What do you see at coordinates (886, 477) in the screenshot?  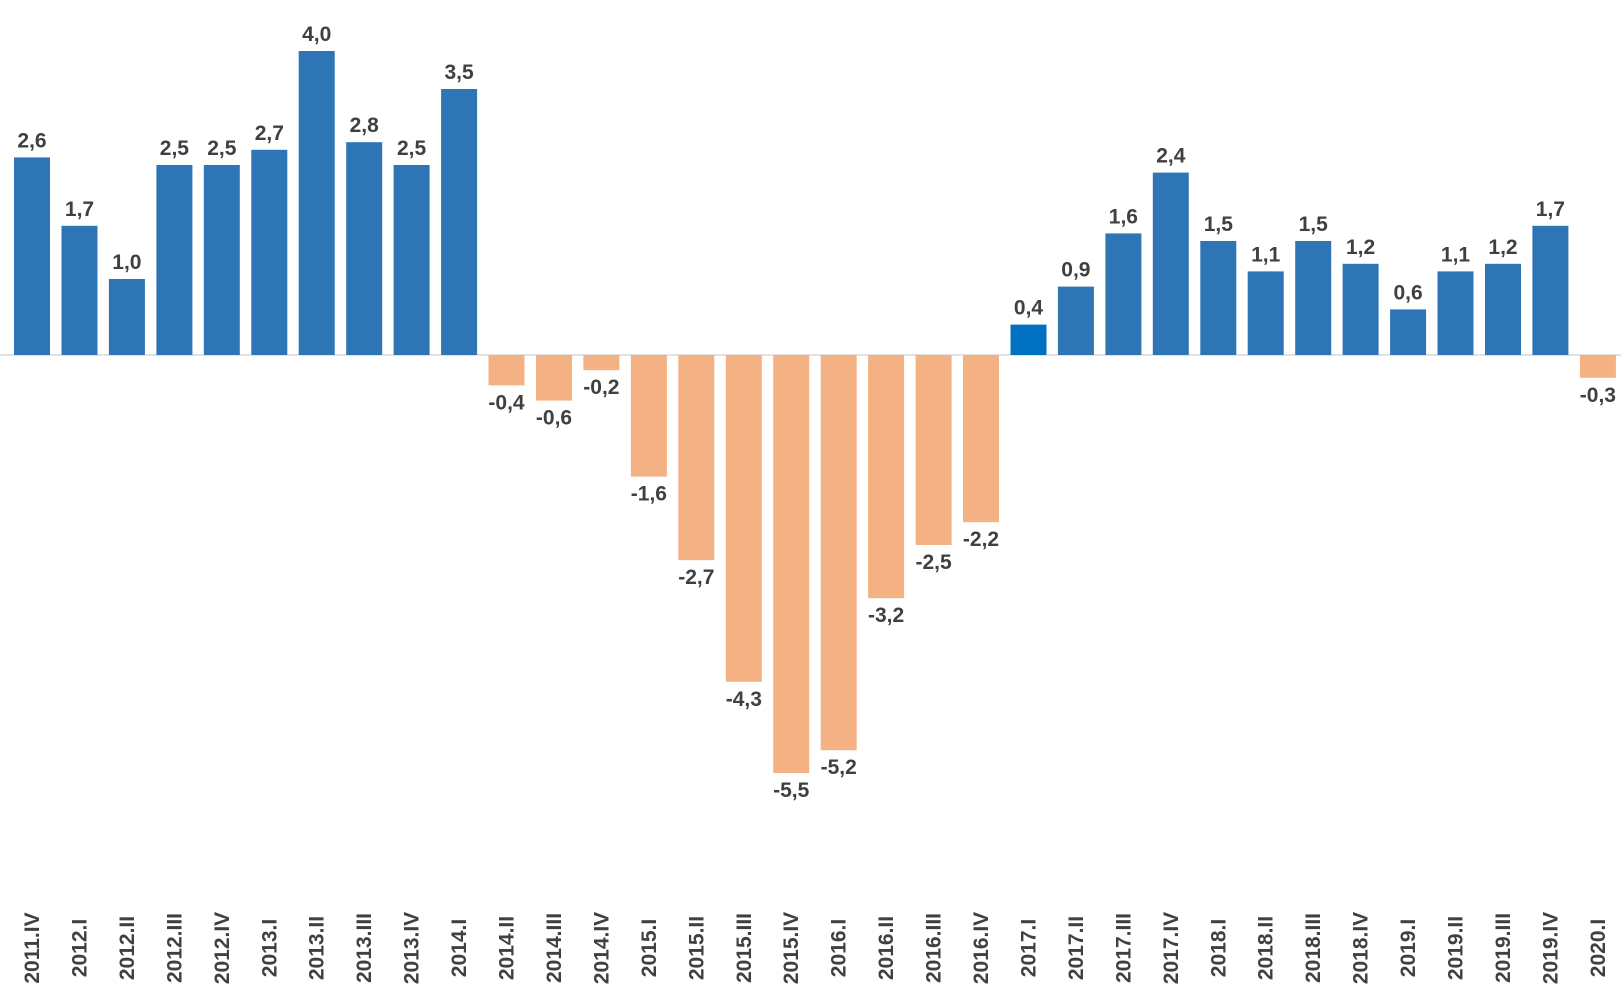 I see `bar-2016.II` at bounding box center [886, 477].